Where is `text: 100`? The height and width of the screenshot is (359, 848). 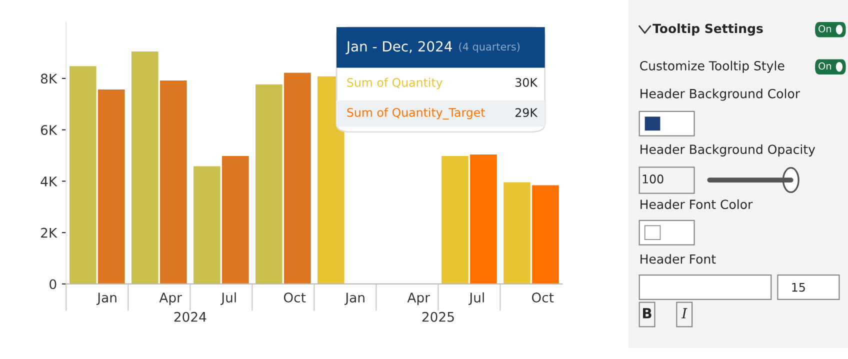
text: 100 is located at coordinates (653, 179).